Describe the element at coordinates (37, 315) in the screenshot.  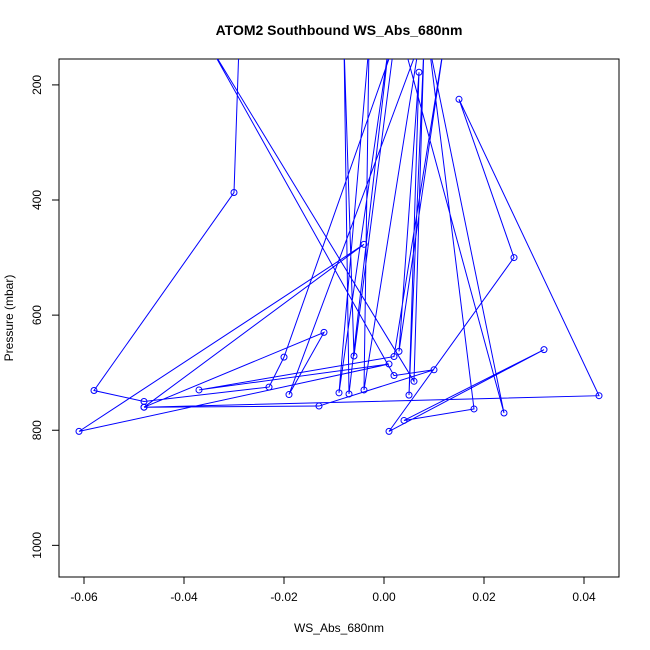
I see `y-tick-label: 600` at that location.